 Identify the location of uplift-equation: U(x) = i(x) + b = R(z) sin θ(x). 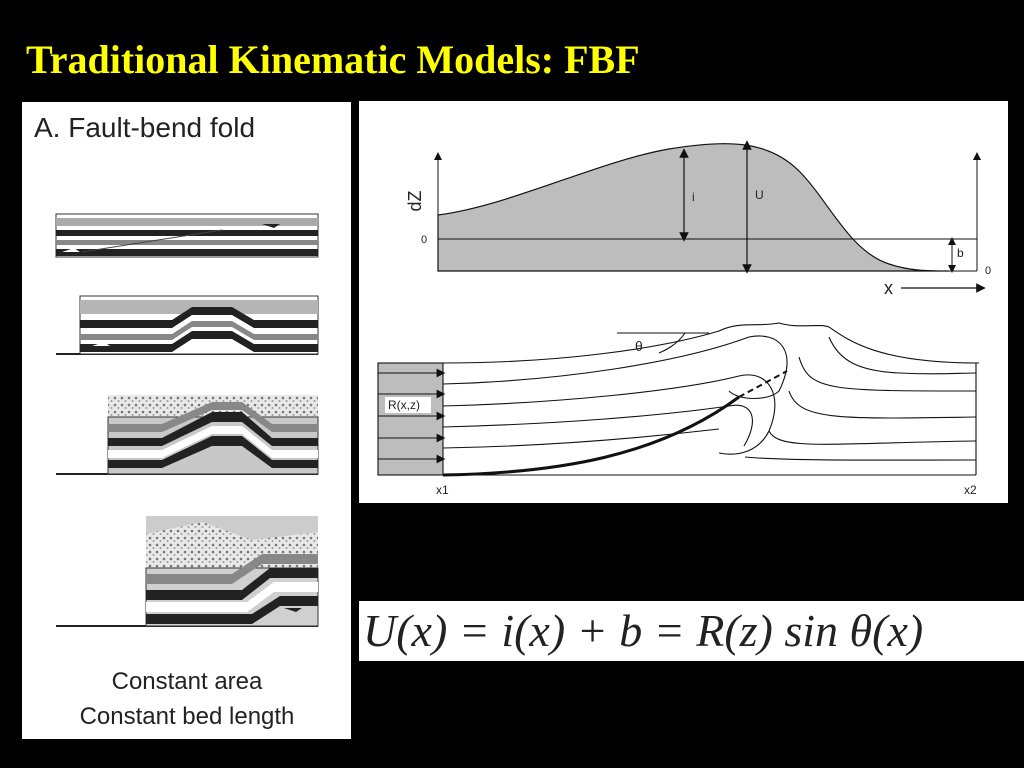
(643, 630).